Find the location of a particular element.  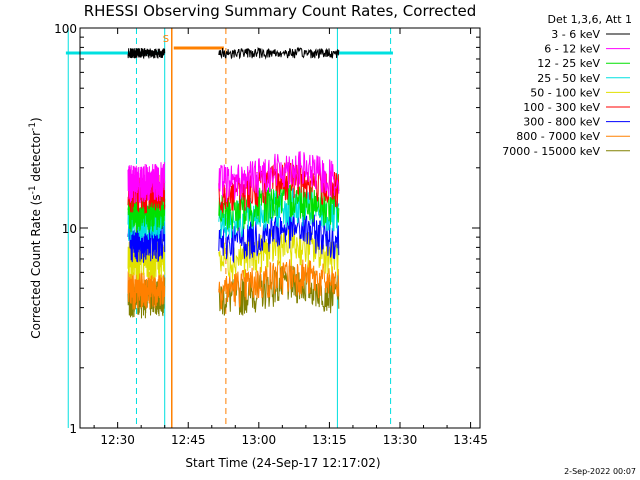

x-tick-label-2: 13:00 is located at coordinates (259, 440).